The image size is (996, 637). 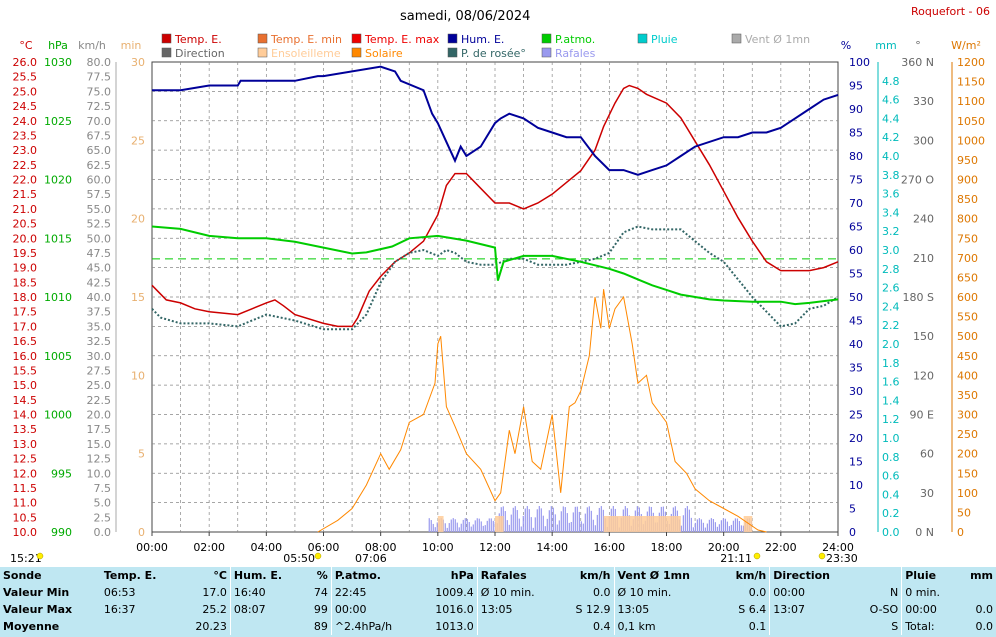 I want to click on axis-tick-wind: 40.0, so click(x=99, y=297).